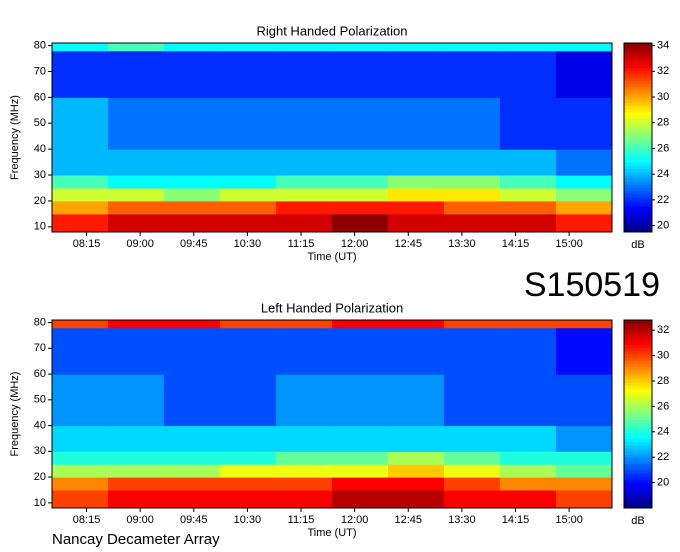 The width and height of the screenshot is (680, 552). I want to click on x-tick-label: 09:00, so click(140, 244).